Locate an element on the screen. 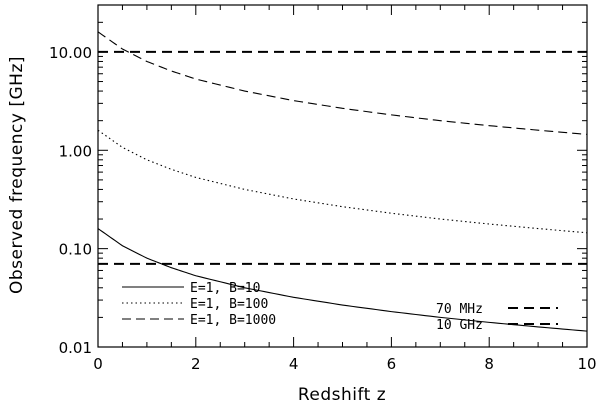 Image resolution: width=600 pixels, height=406 pixels. x-tick-label: 4 is located at coordinates (294, 364).